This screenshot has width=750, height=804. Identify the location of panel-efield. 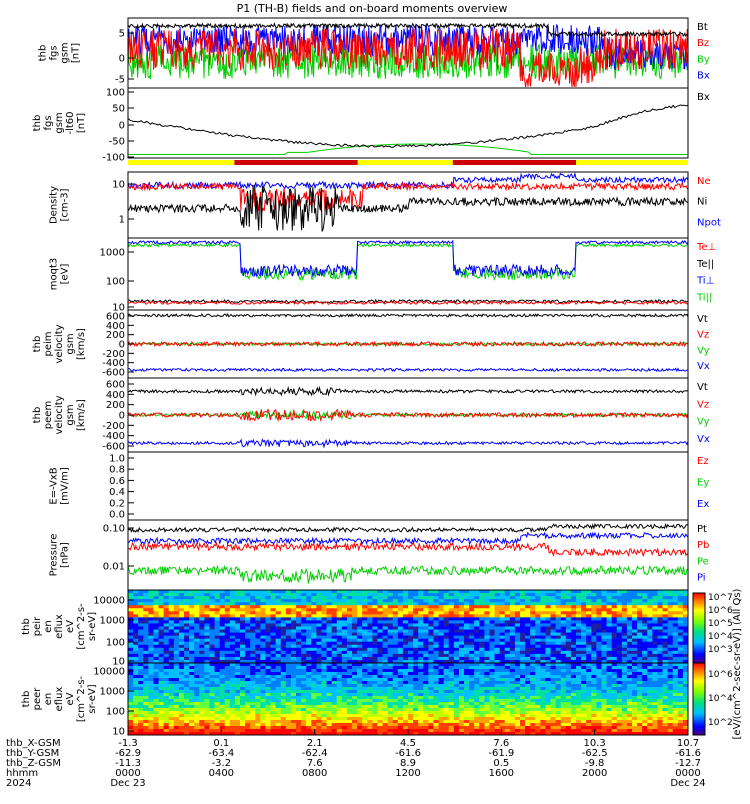
(408, 486).